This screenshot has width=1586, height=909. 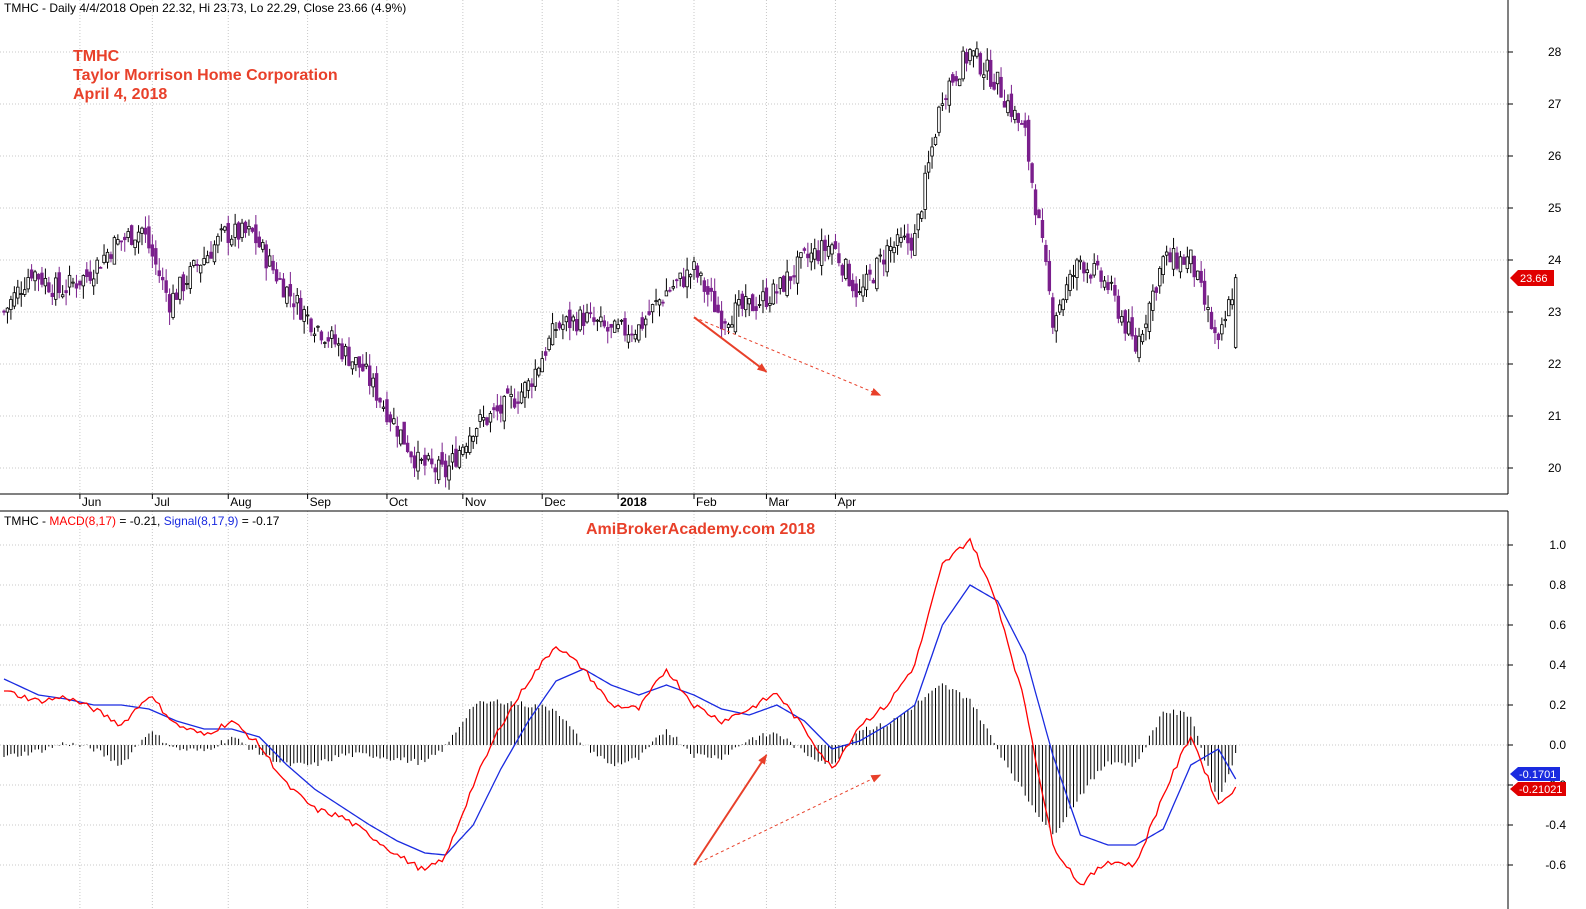 I want to click on macd-y-tick-label: 1.0, so click(x=1557, y=545).